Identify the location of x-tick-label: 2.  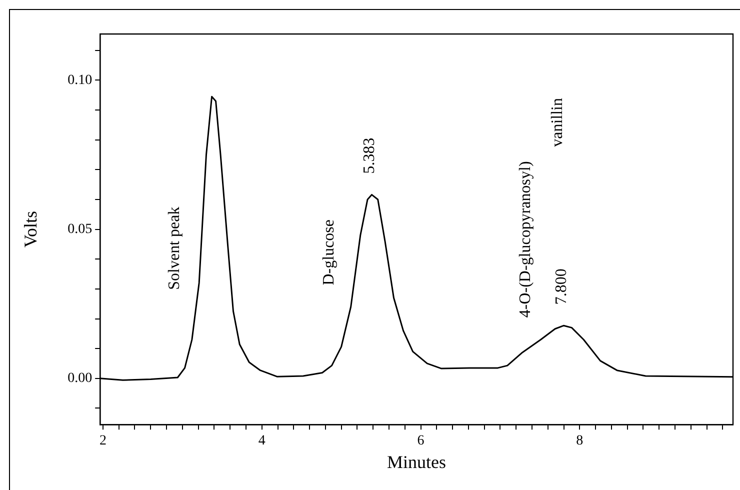
(102, 441).